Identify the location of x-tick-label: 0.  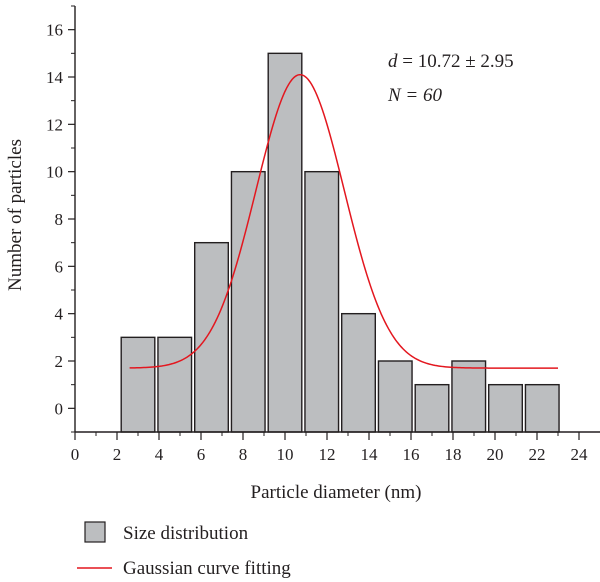
(75, 454).